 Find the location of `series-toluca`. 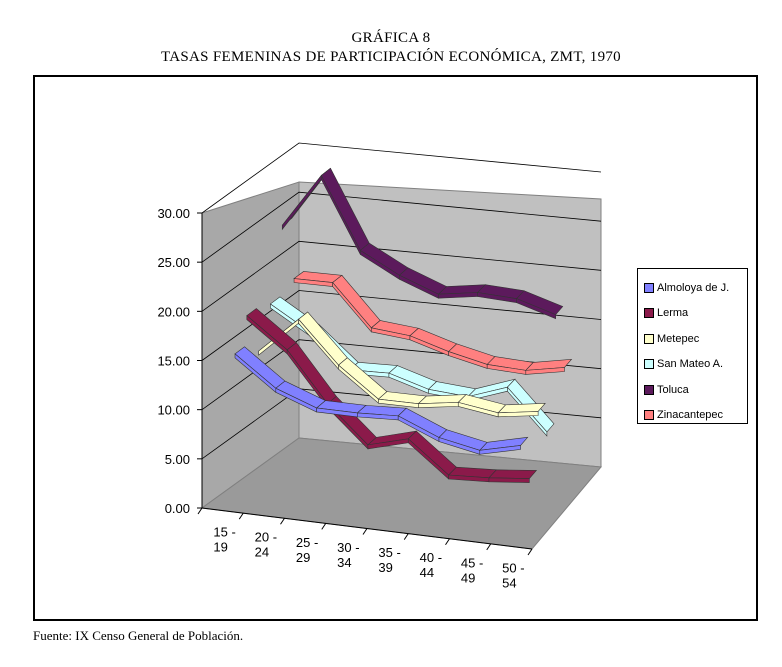

series-toluca is located at coordinates (422, 243).